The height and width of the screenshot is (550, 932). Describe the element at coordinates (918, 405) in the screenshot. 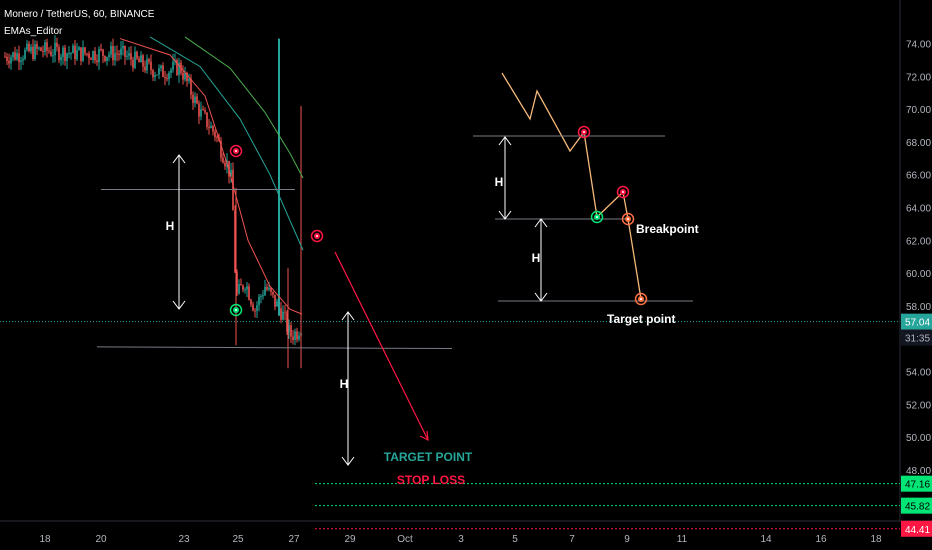

I see `y-tick-label: 52.00` at that location.